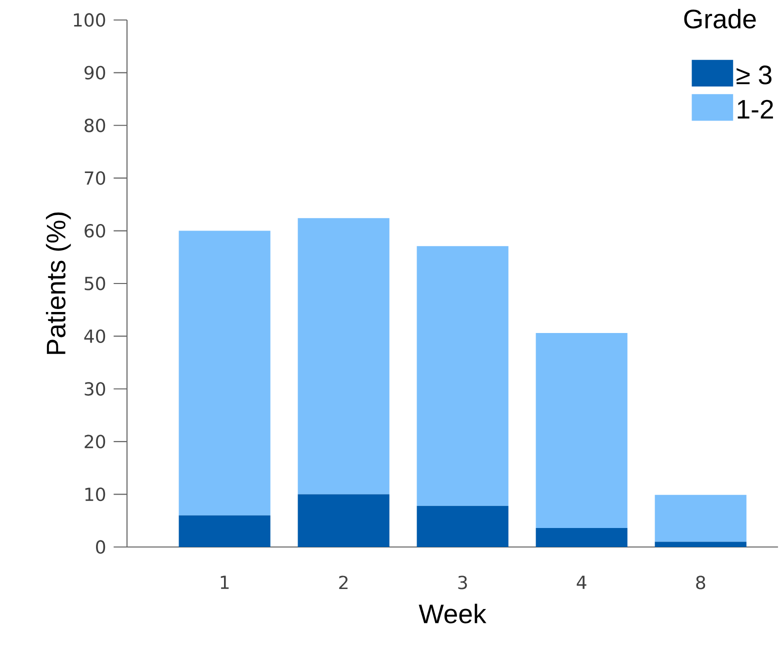  What do you see at coordinates (754, 75) in the screenshot?
I see `legend-label: ≥ 3` at bounding box center [754, 75].